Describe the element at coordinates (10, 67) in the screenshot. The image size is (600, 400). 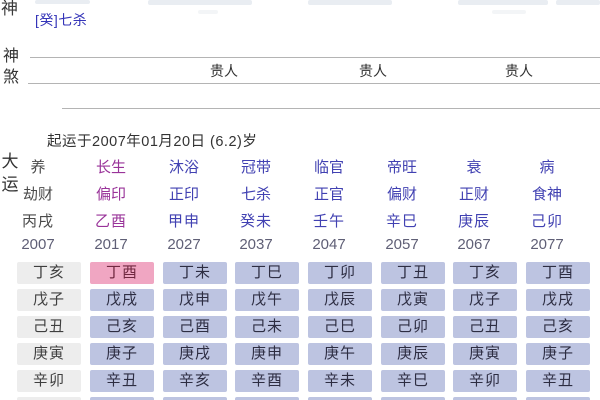
I see `shensha-section-label: 神 煞` at that location.